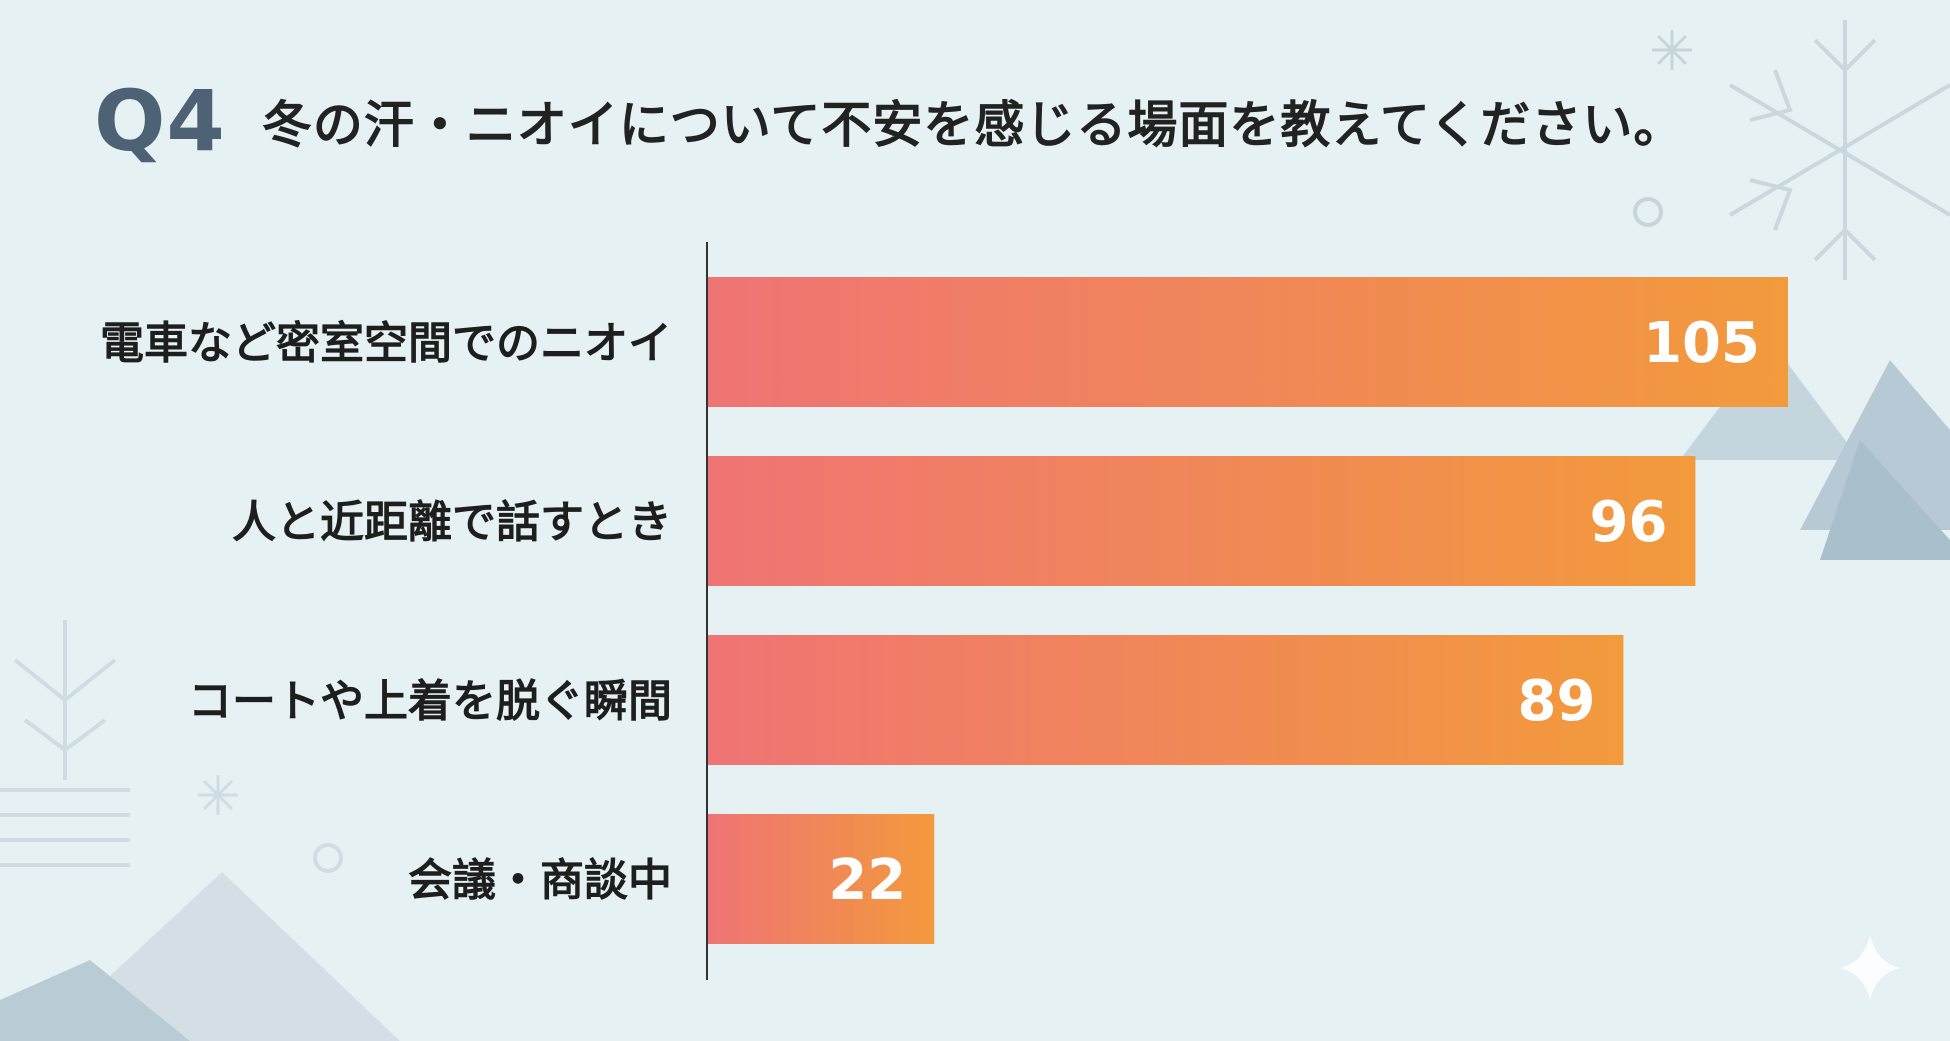  Describe the element at coordinates (452, 522) in the screenshot. I see `category-label: 人と近距離で話すとき` at that location.